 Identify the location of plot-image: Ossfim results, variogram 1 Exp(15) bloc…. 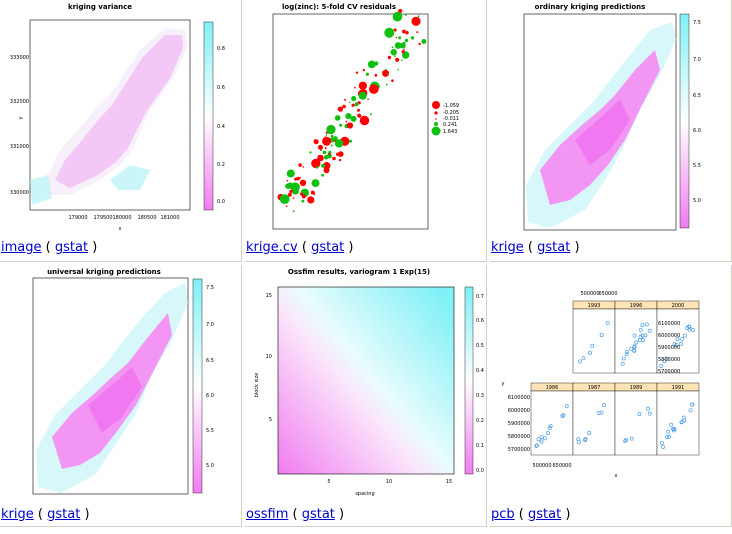
(365, 384).